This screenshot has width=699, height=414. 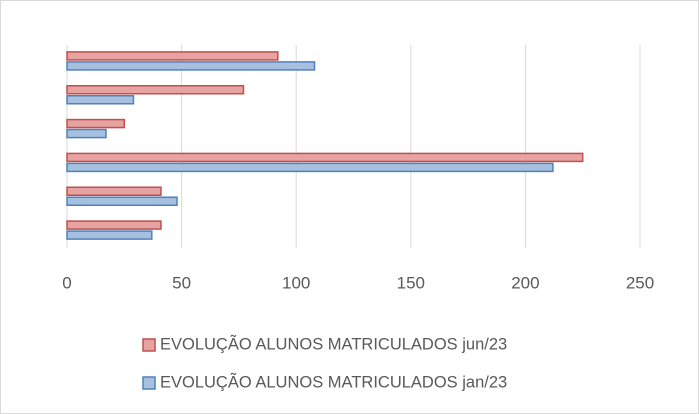 What do you see at coordinates (411, 282) in the screenshot?
I see `x-tick-label: 150` at bounding box center [411, 282].